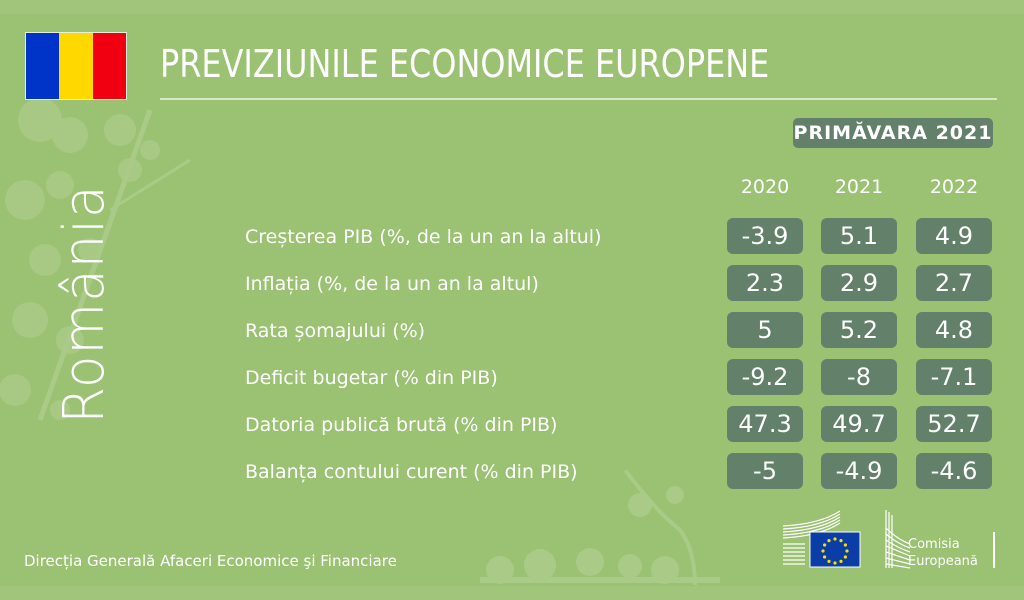  I want to click on table-cell: -7.1, so click(954, 377).